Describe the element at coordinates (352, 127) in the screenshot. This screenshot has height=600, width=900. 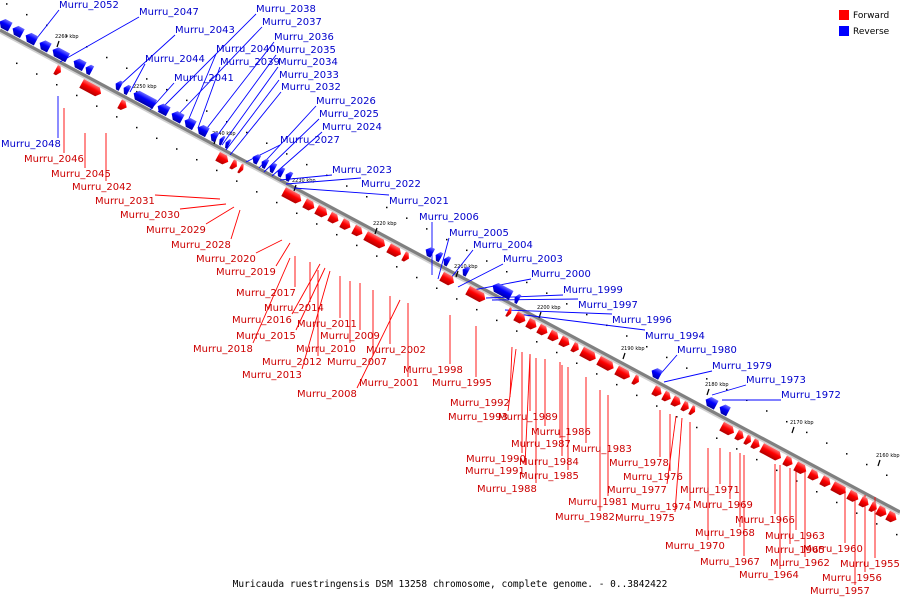
I see `reverse-gene-label: Murru_2024` at that location.